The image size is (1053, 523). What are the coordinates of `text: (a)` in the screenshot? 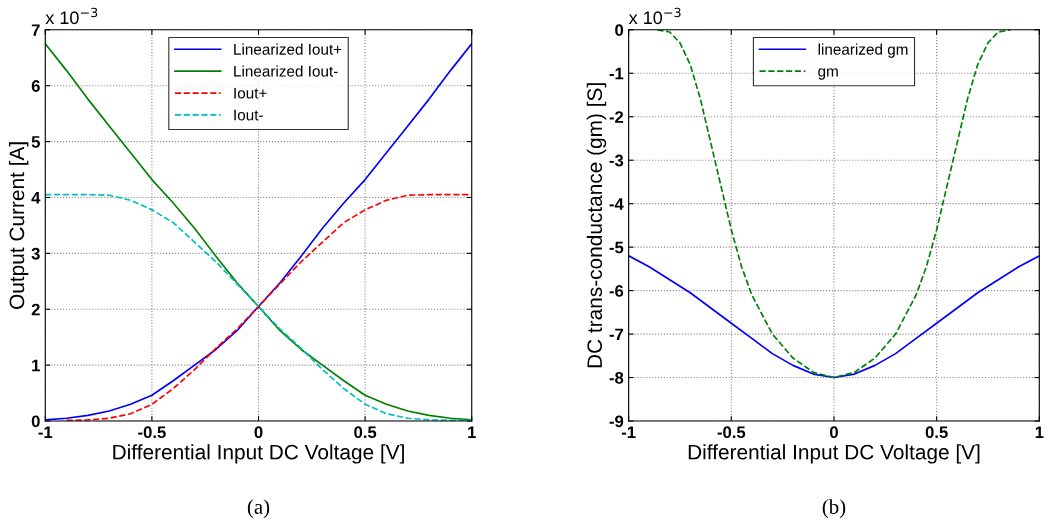 It's located at (258, 509).